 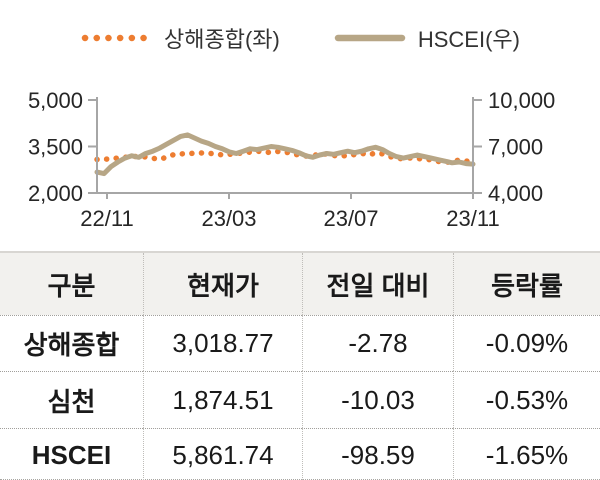 What do you see at coordinates (468, 39) in the screenshot?
I see `legend-label-hscei: HSCEI(우)` at bounding box center [468, 39].